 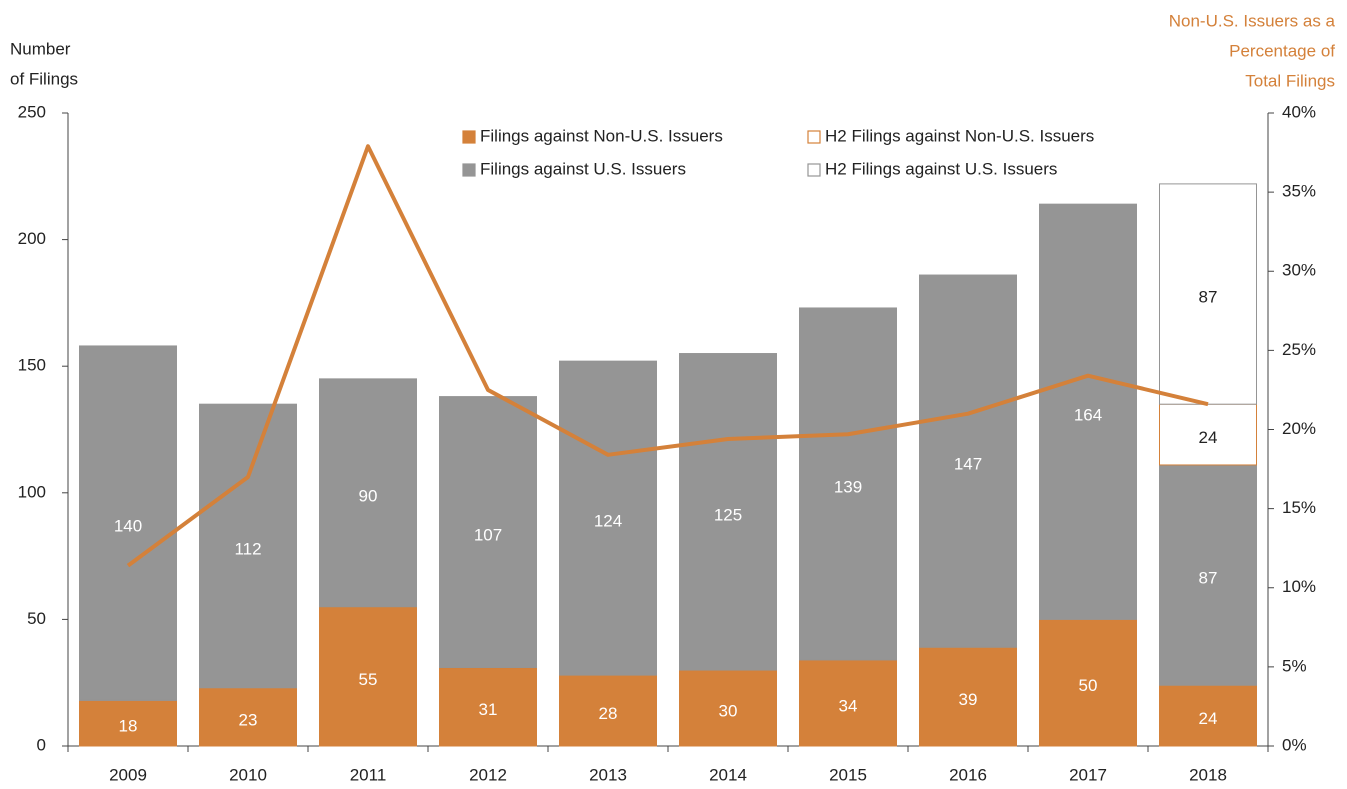 I want to click on bar-label: 164, so click(x=1088, y=414).